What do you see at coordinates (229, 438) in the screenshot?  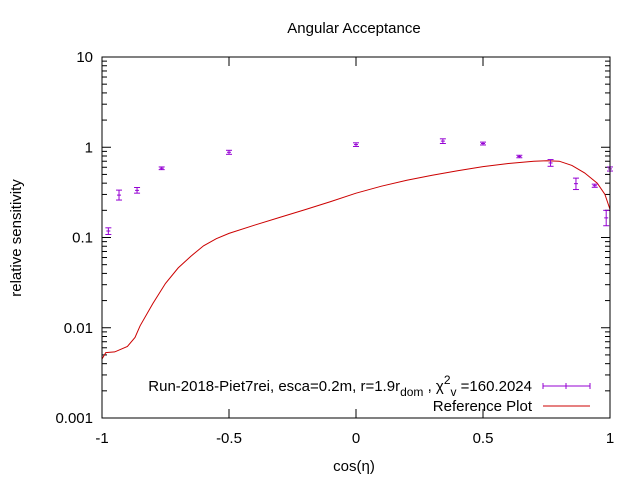 I see `x-tick-label-1: -0.5` at bounding box center [229, 438].